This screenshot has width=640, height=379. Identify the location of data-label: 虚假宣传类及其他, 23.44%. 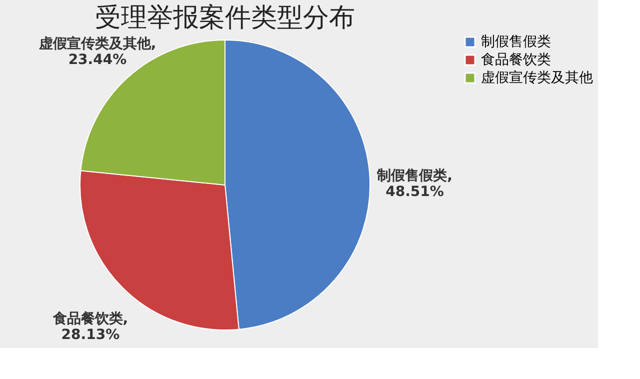
(97, 51).